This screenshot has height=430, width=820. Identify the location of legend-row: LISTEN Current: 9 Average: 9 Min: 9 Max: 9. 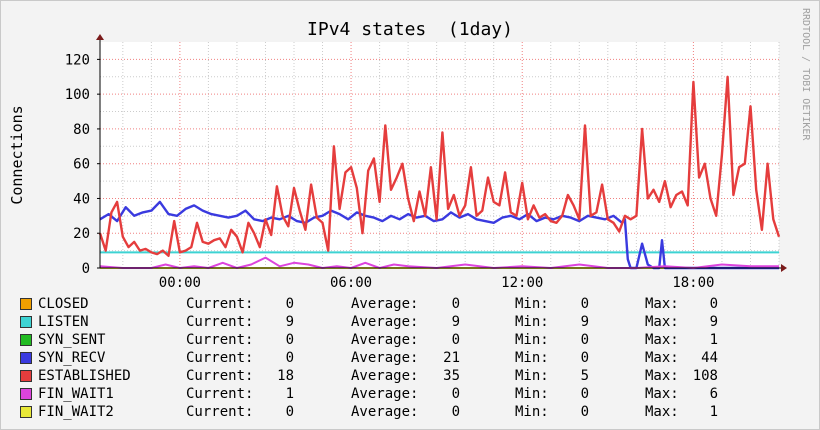
(413, 322).